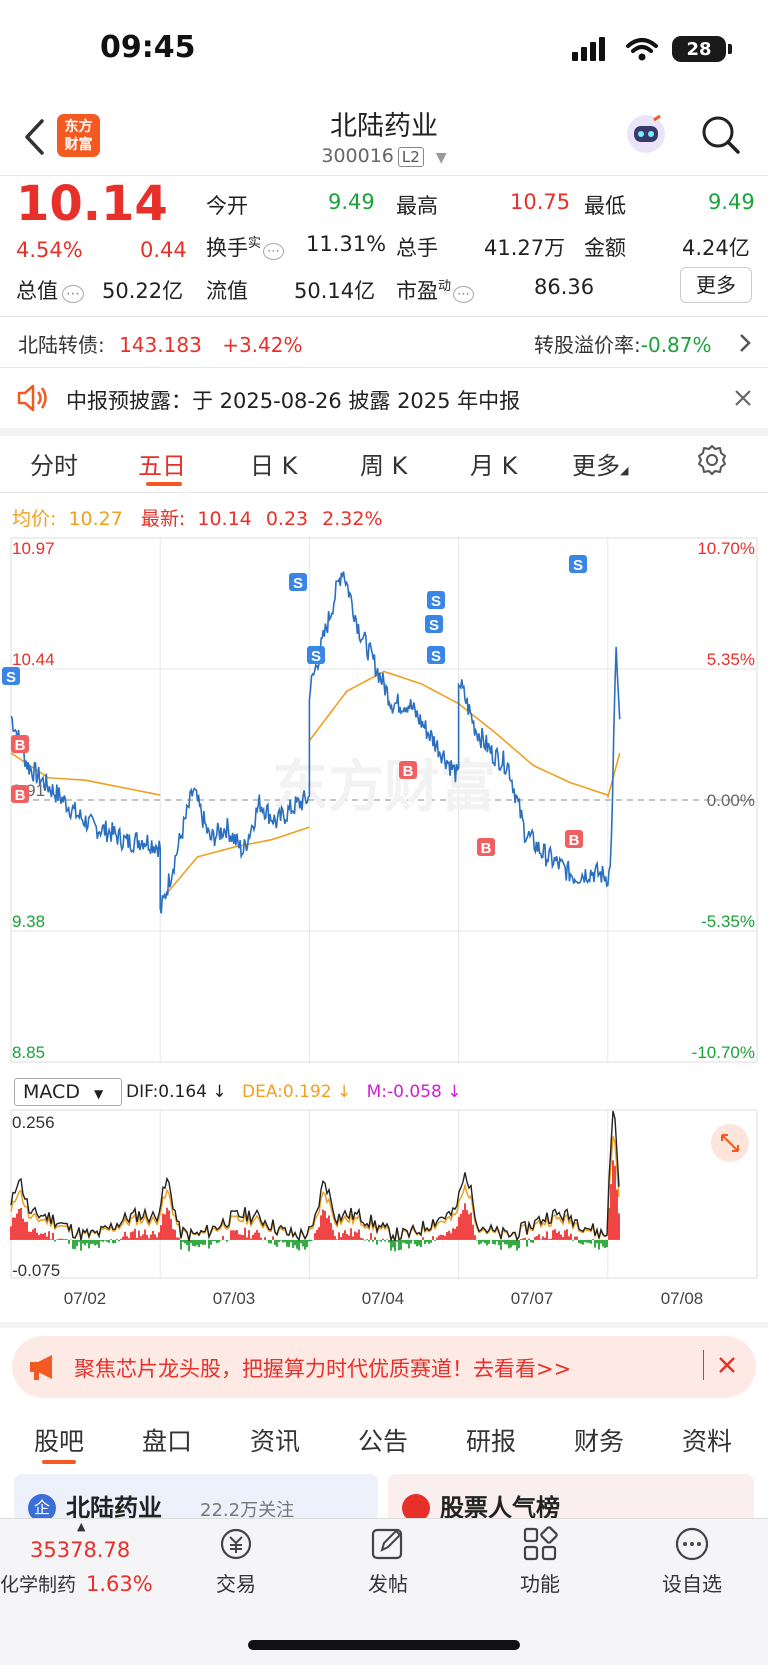 The image size is (768, 1665). Describe the element at coordinates (384, 156) in the screenshot. I see `stock-code: 300016 L2 ▼` at that location.